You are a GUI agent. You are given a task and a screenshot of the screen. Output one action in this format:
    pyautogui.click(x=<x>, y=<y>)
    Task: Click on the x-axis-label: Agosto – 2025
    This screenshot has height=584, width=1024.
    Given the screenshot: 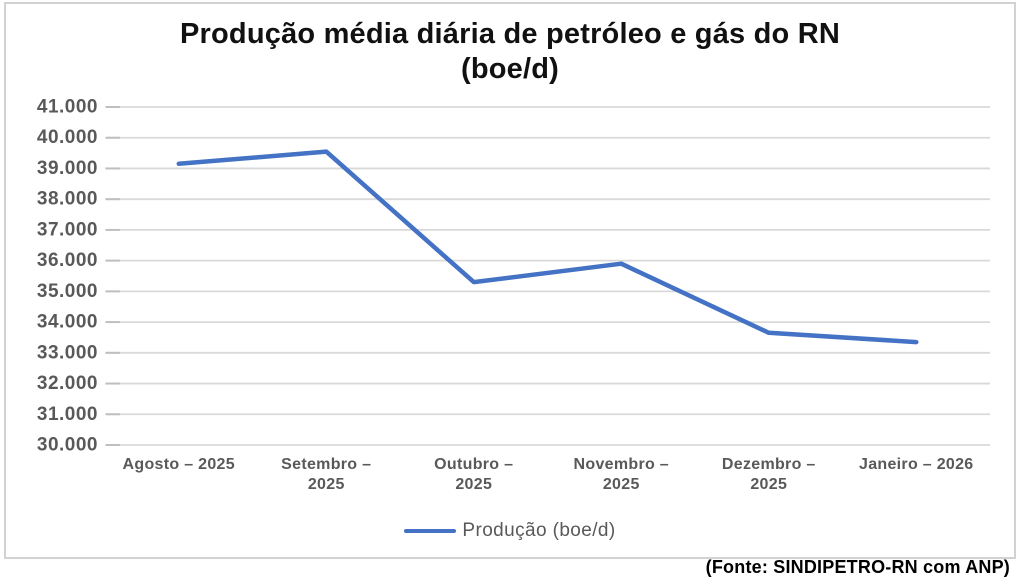 What is the action you would take?
    pyautogui.click(x=179, y=464)
    